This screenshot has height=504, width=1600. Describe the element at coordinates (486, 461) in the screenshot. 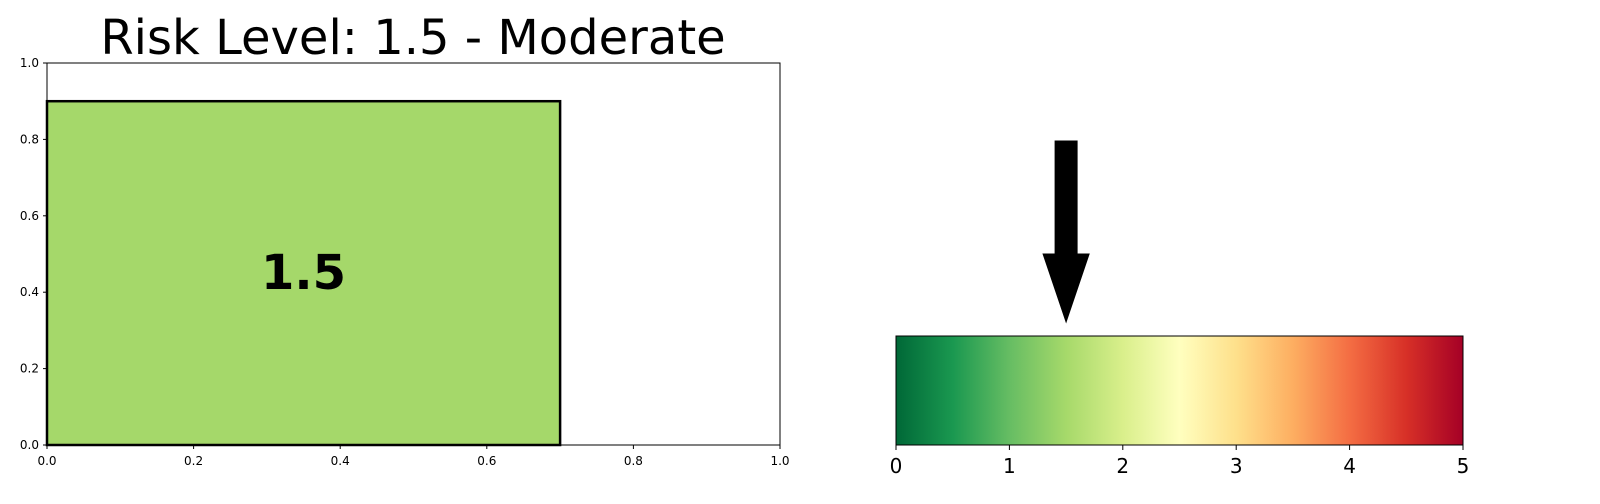

I see `x-tick-label: 0.6` at that location.